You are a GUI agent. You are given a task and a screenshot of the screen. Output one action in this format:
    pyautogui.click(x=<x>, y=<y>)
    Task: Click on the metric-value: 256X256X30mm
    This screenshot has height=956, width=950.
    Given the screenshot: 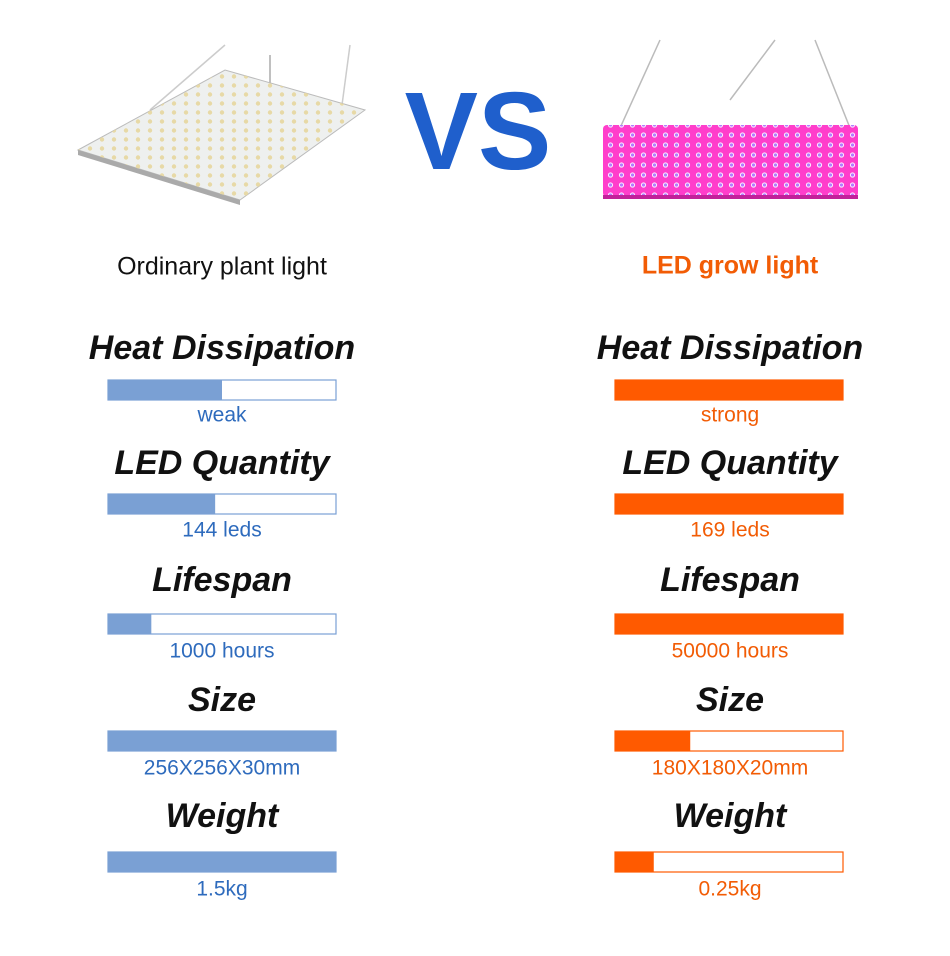 What is the action you would take?
    pyautogui.click(x=222, y=768)
    